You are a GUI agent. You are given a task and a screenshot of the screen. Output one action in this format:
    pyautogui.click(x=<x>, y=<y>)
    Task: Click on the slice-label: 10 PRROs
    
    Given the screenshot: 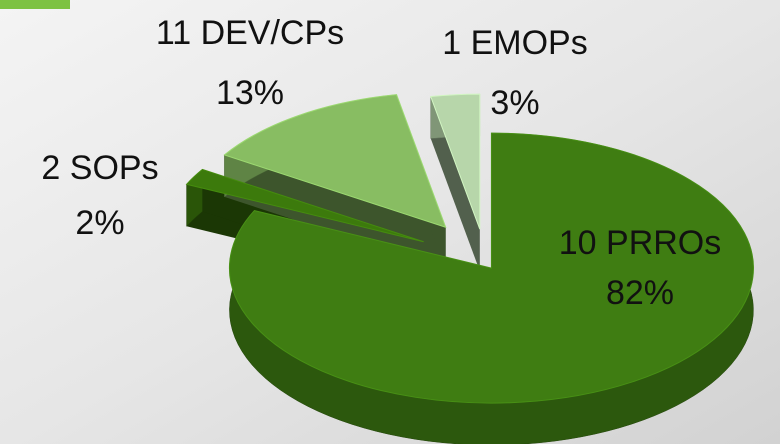 What is the action you would take?
    pyautogui.click(x=640, y=243)
    